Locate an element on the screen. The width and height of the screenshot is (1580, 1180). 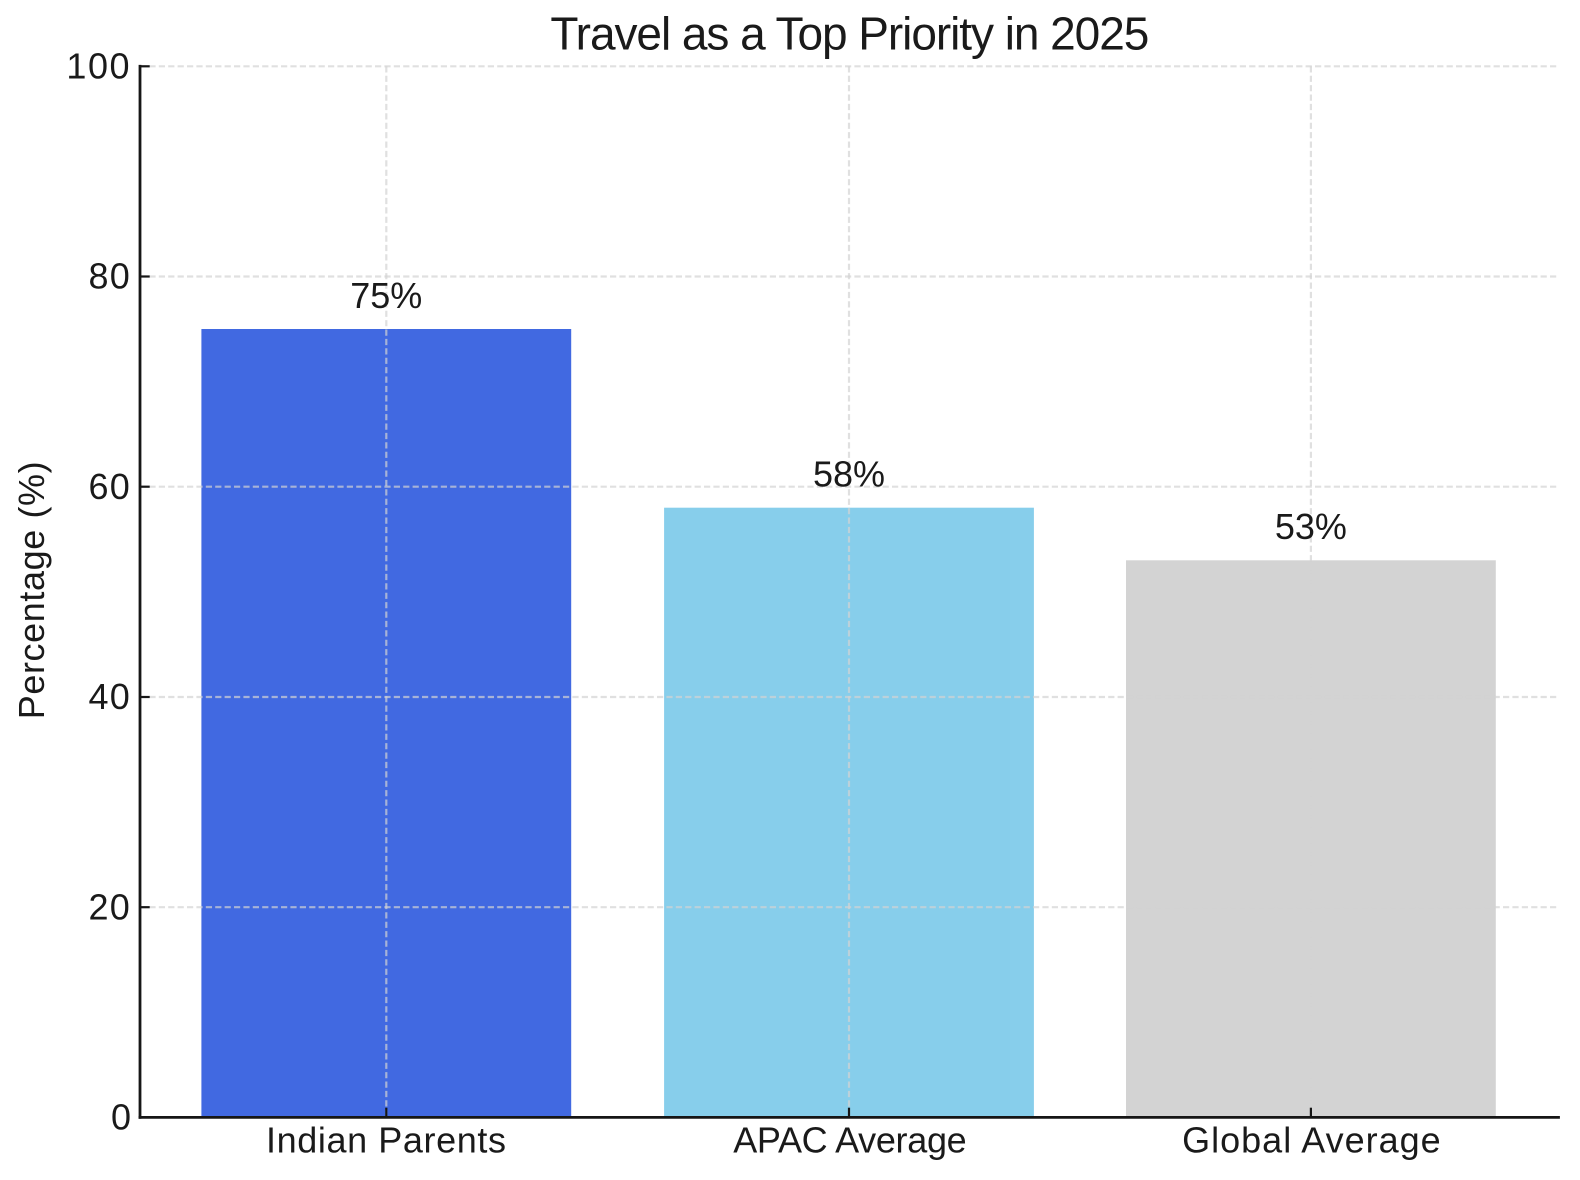
svg-text: Indian Parents is located at coordinates (386, 1140).